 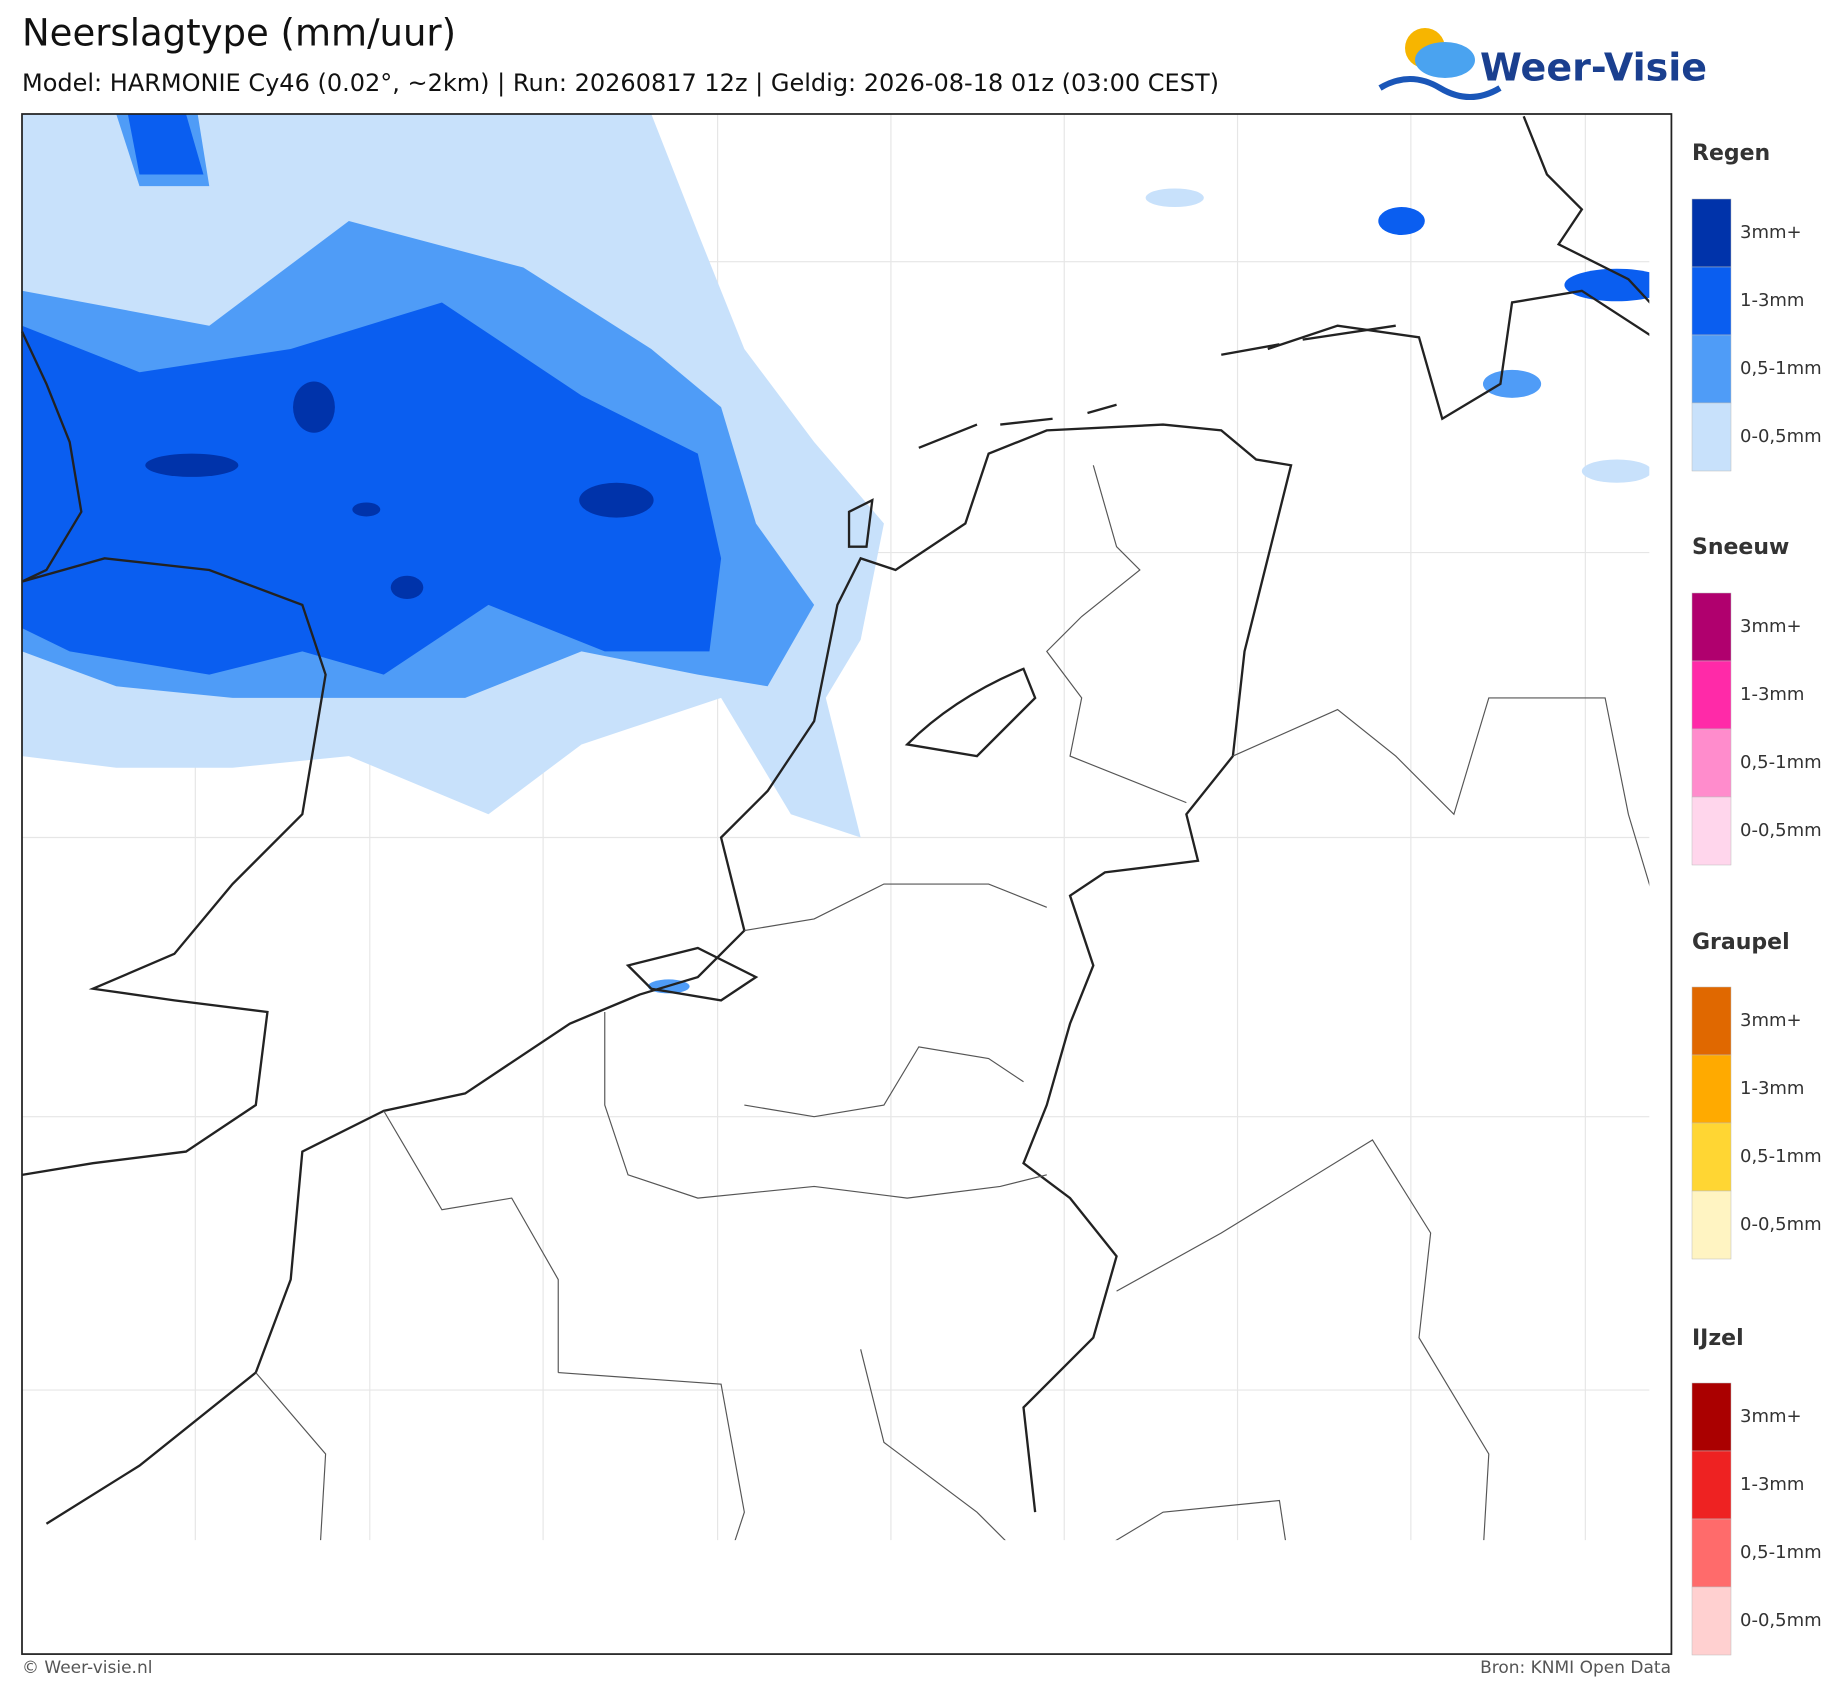 I want to click on footer-left: © Weer-visie.nl, so click(x=87, y=1668).